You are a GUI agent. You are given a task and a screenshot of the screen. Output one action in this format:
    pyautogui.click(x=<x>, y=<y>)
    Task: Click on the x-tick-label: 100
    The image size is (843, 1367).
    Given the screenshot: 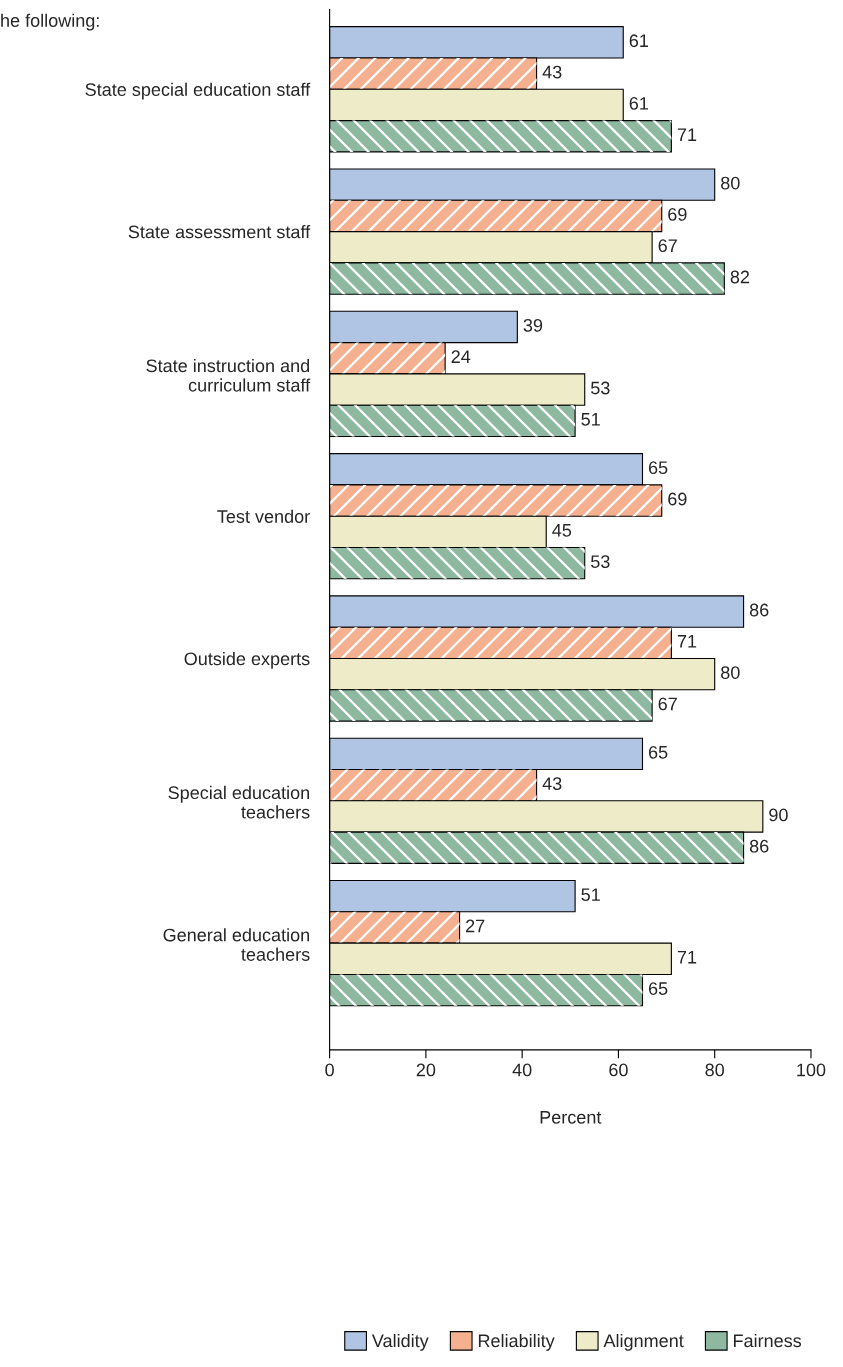 What is the action you would take?
    pyautogui.click(x=811, y=1070)
    